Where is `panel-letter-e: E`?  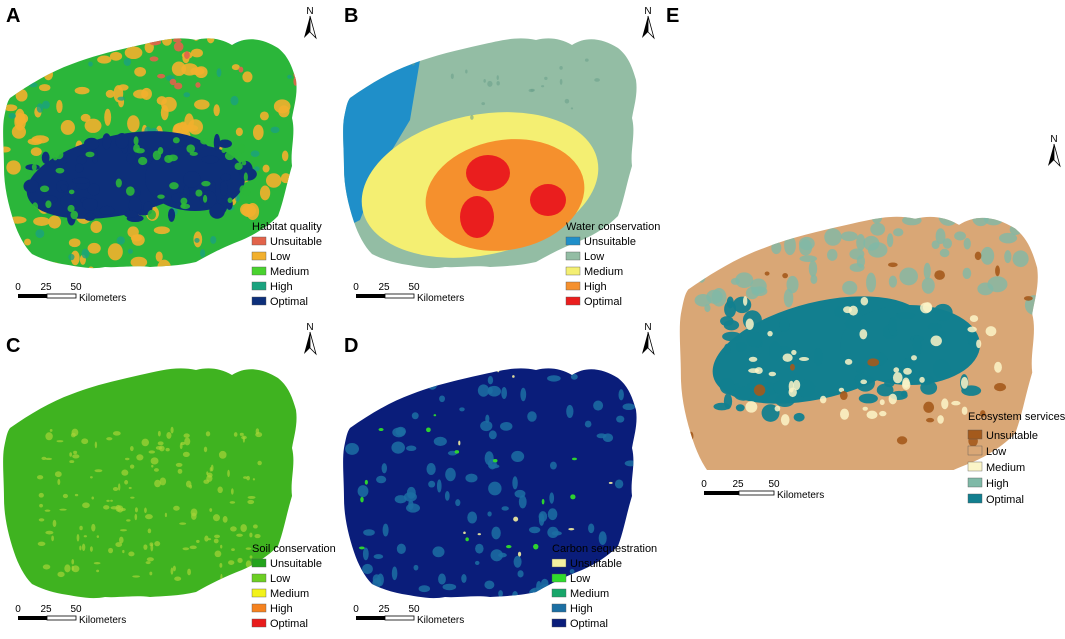 panel-letter-e: E is located at coordinates (672, 16).